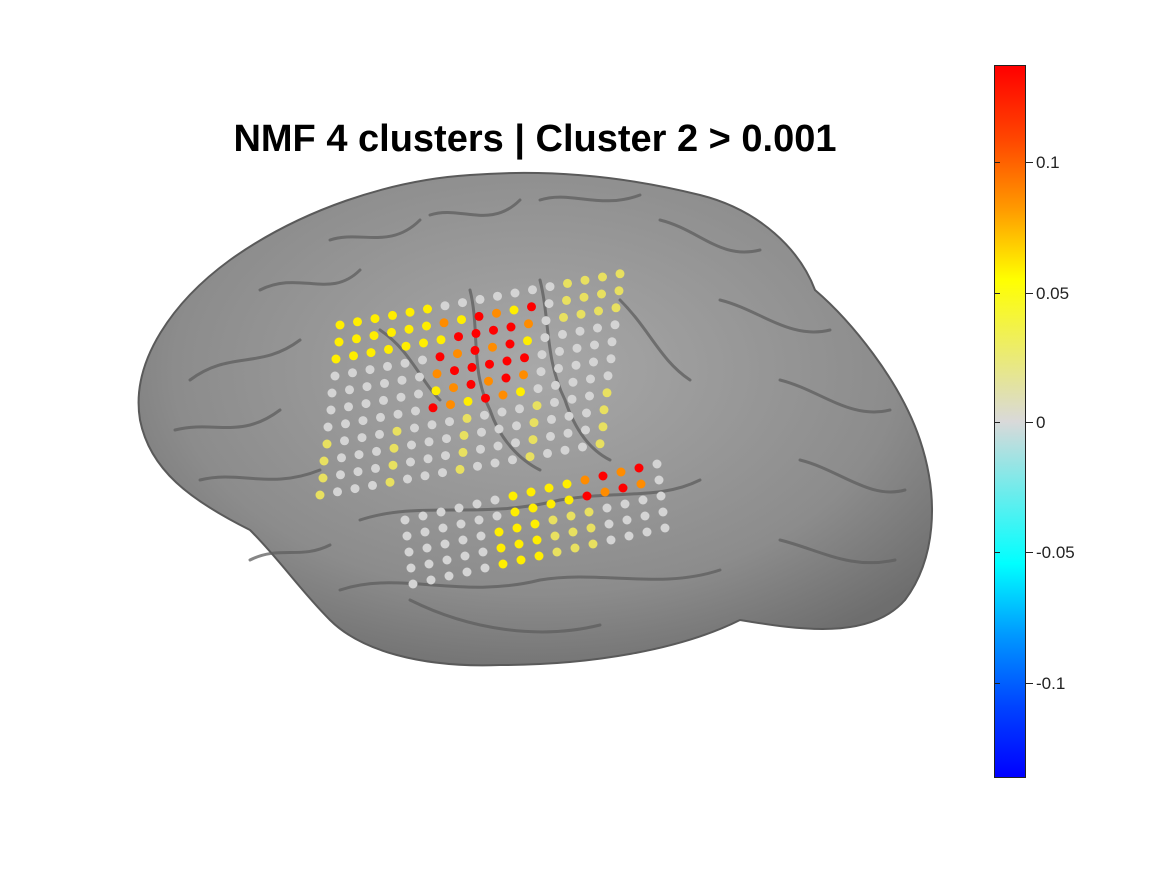 The image size is (1167, 875). I want to click on figure-title: NMF 4 clusters | Cluster 2 > 0.001, so click(535, 139).